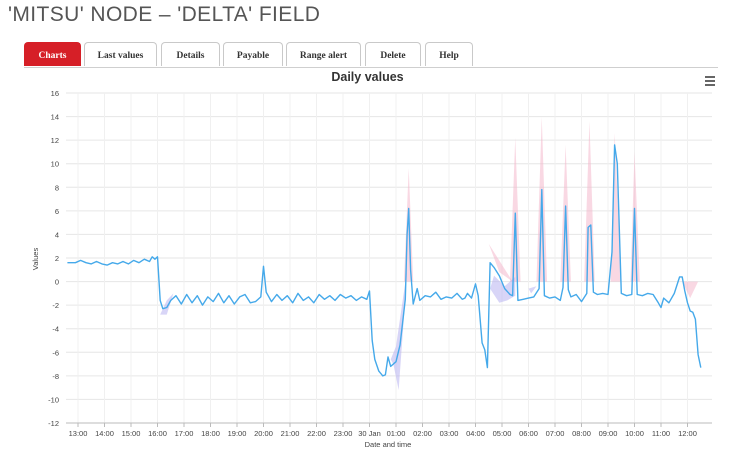 Image resolution: width=735 pixels, height=450 pixels. I want to click on y-tick-label: -8, so click(55, 376).